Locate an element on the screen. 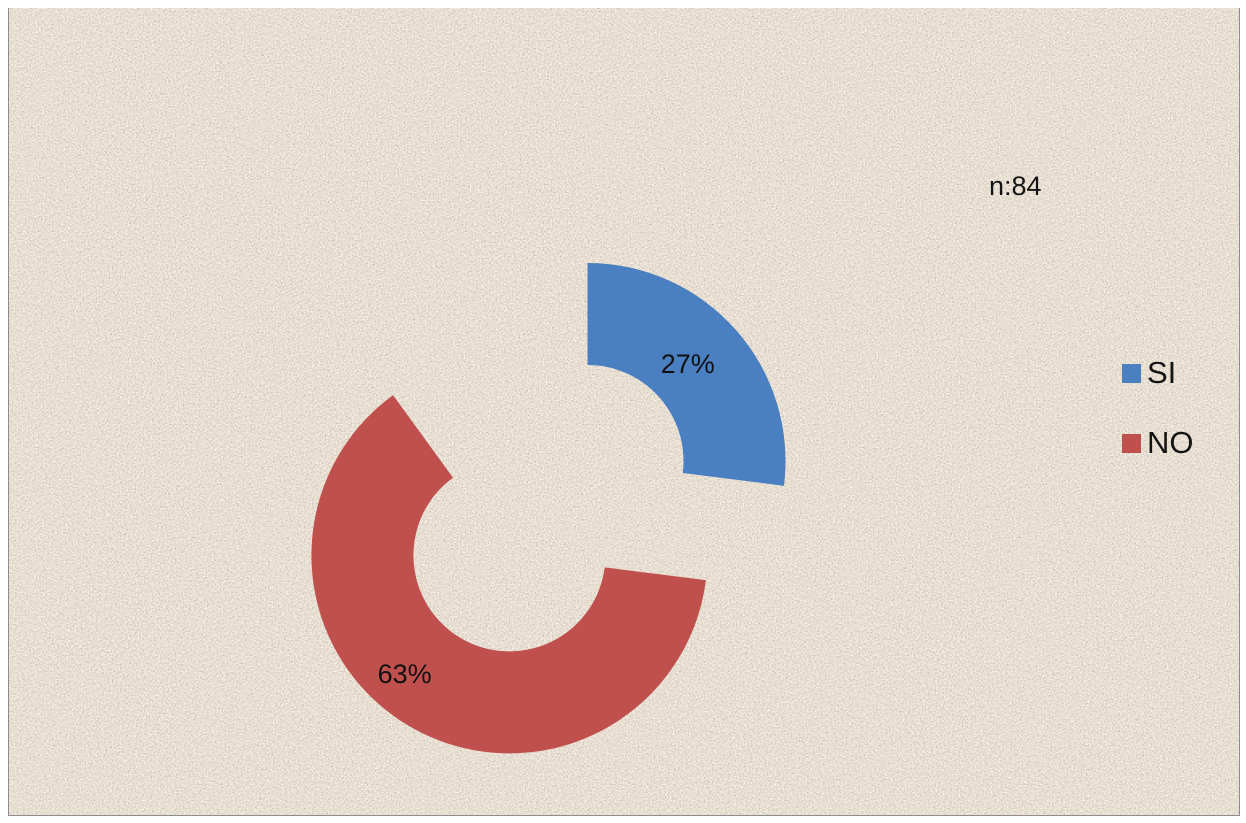 Image resolution: width=1246 pixels, height=823 pixels. legend: SI NO is located at coordinates (1158, 420).